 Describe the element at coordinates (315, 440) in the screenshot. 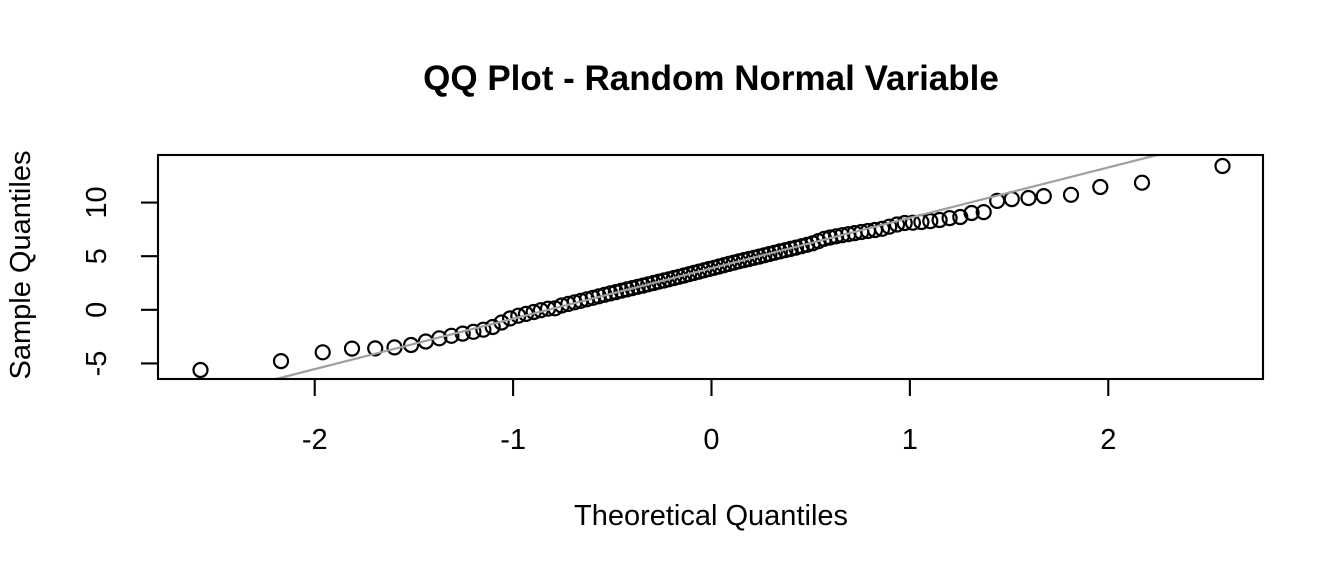

I see `x-tick-label: -2` at that location.